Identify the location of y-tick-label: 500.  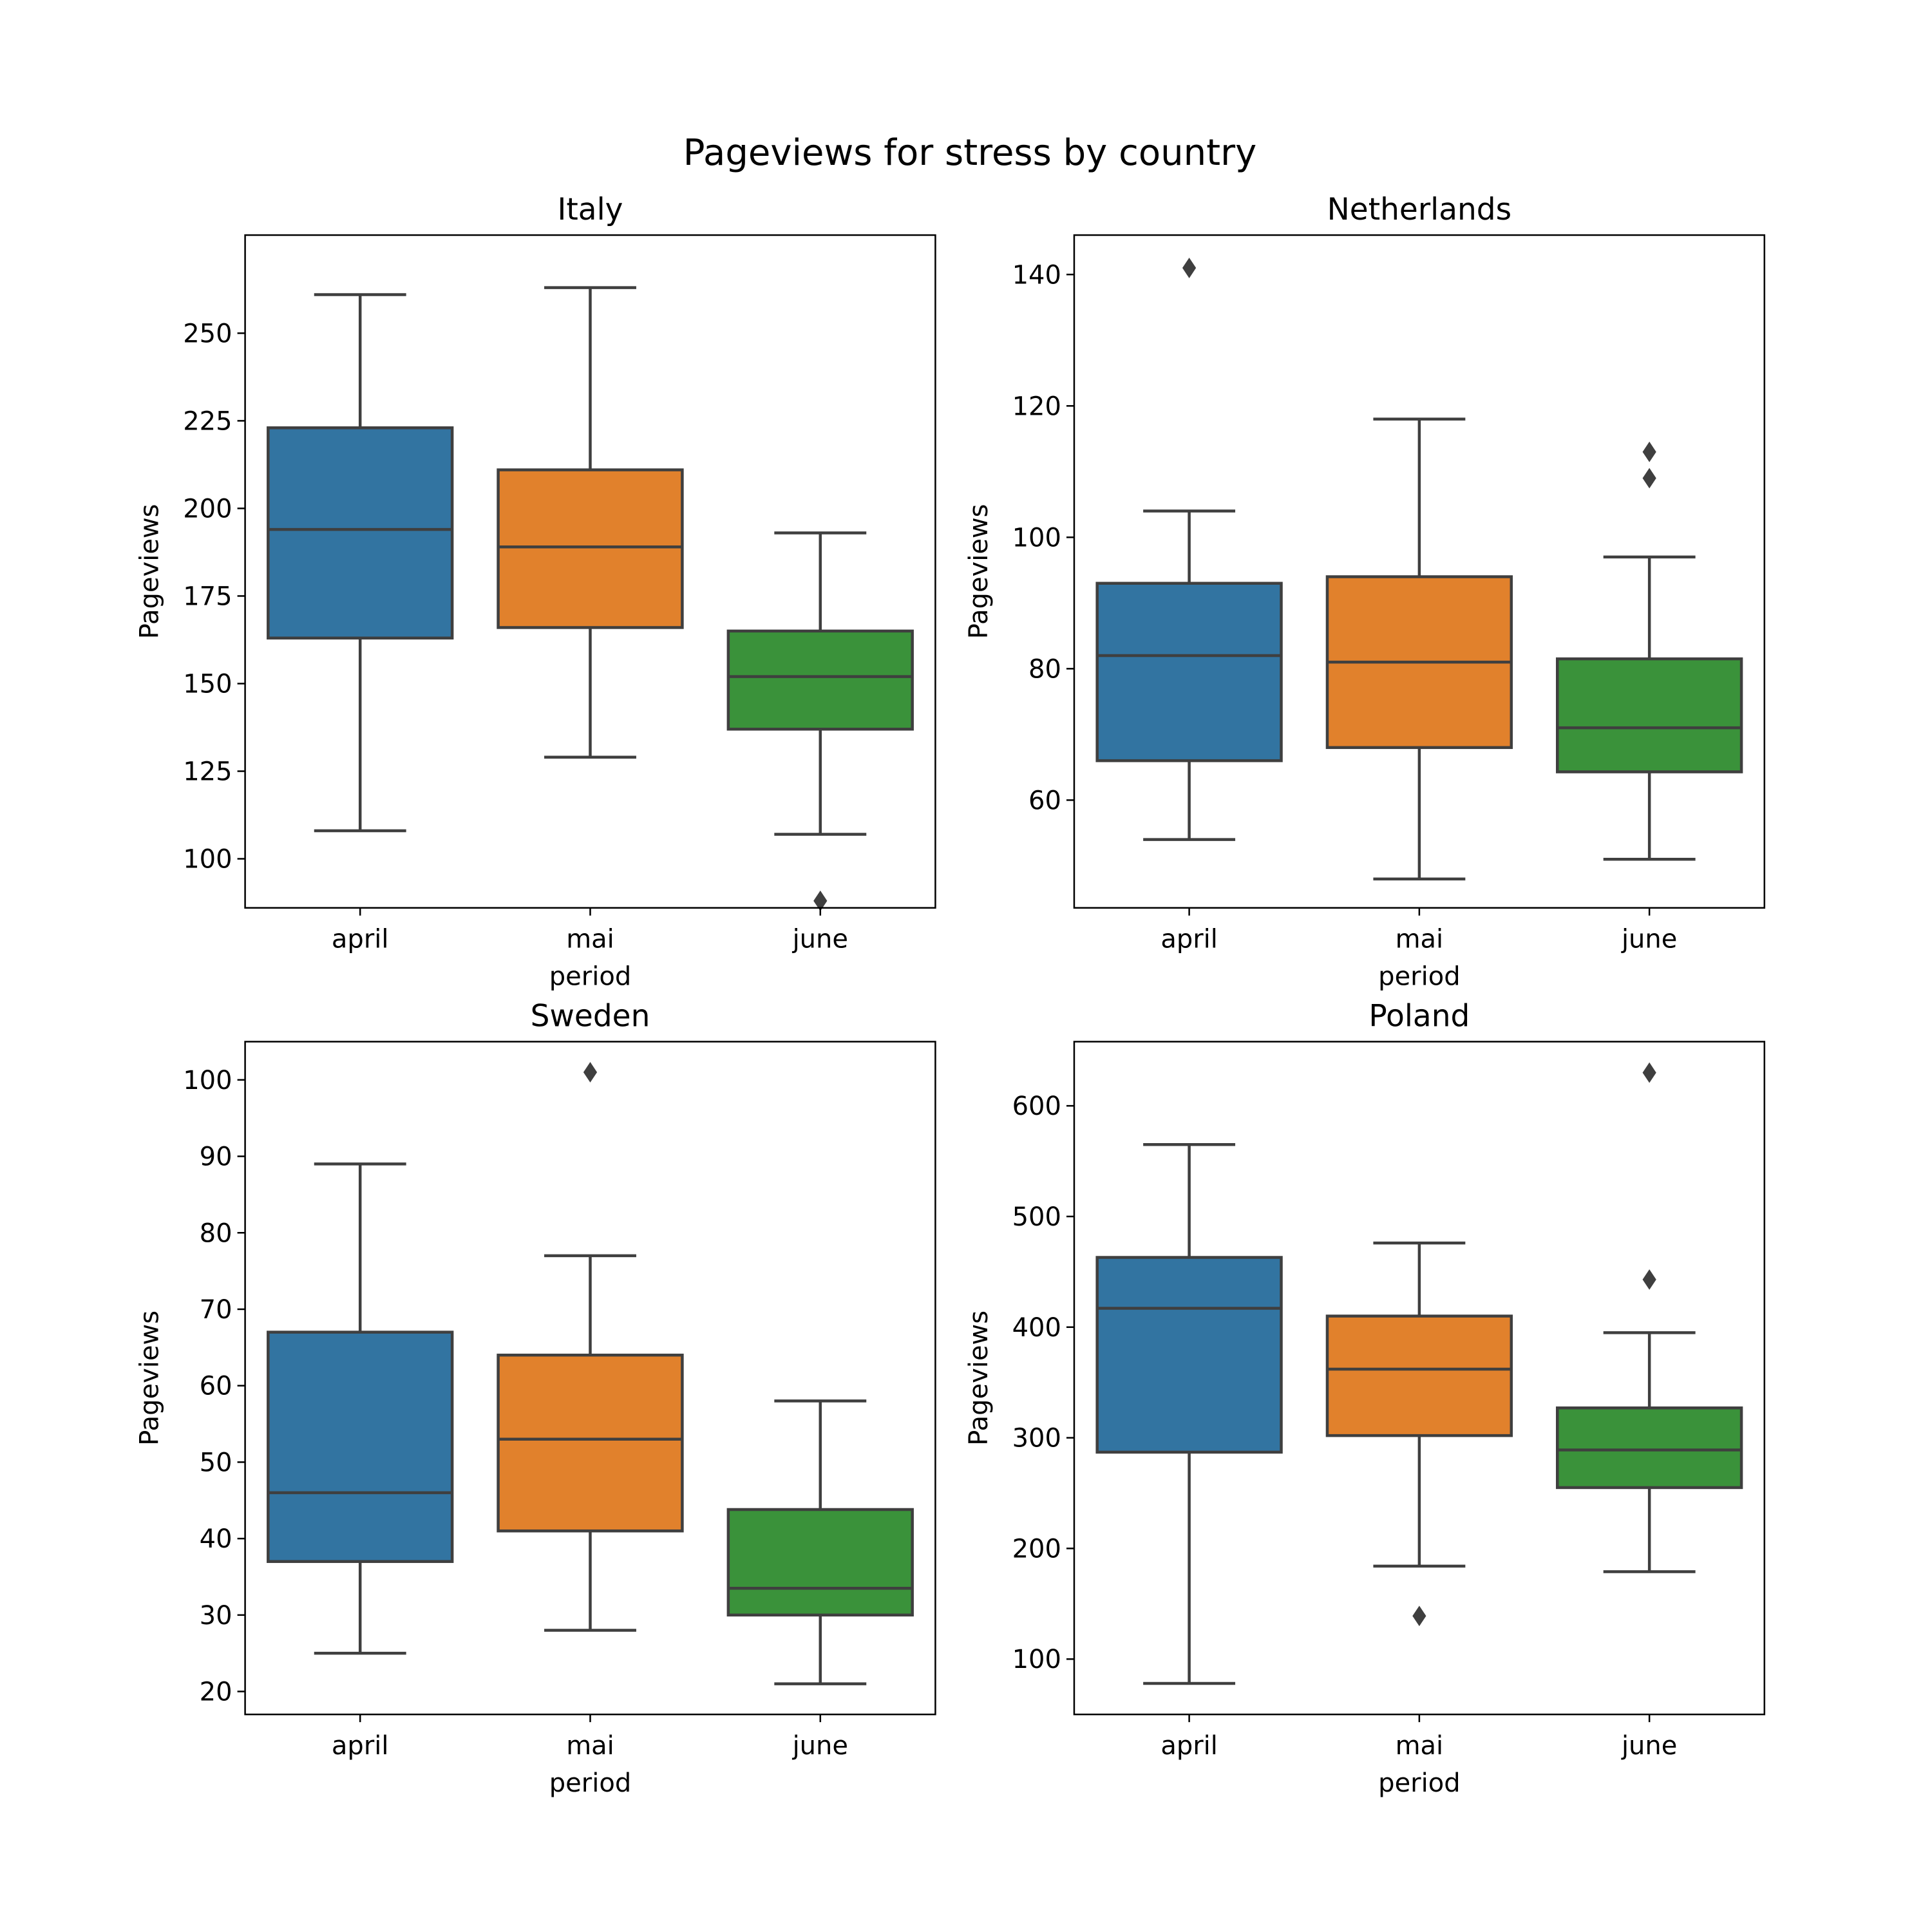
(1036, 1217).